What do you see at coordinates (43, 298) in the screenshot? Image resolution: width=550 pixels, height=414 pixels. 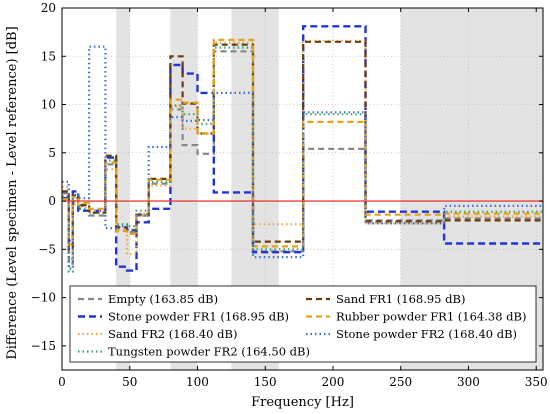 I see `y-tick-label: −10` at bounding box center [43, 298].